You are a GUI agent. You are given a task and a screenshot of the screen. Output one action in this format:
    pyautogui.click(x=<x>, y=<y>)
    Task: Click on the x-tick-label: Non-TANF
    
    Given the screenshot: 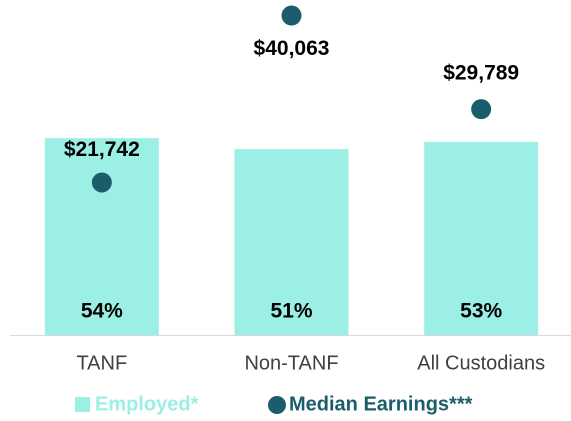 What is the action you would take?
    pyautogui.click(x=291, y=363)
    